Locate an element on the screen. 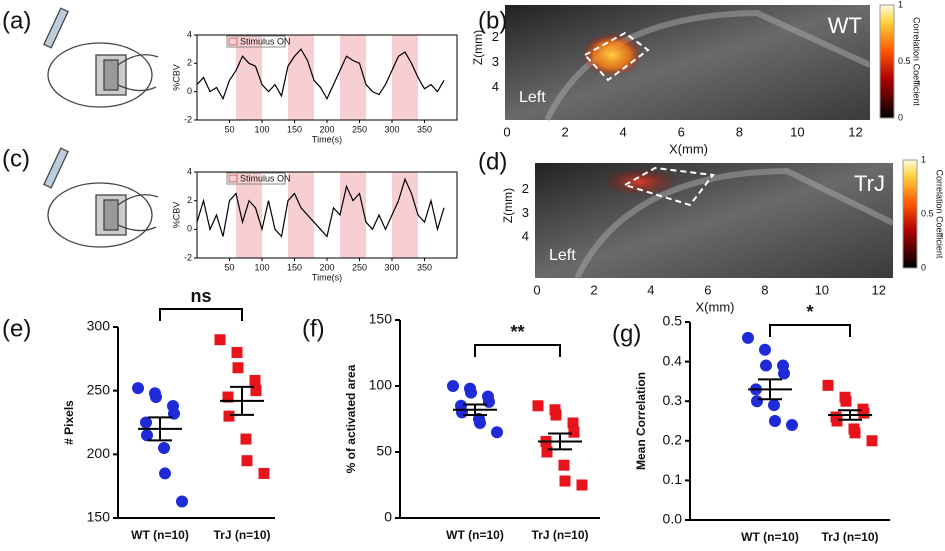 This screenshot has height=551, width=945. y-axis-label: Mean Correlation is located at coordinates (641, 421).